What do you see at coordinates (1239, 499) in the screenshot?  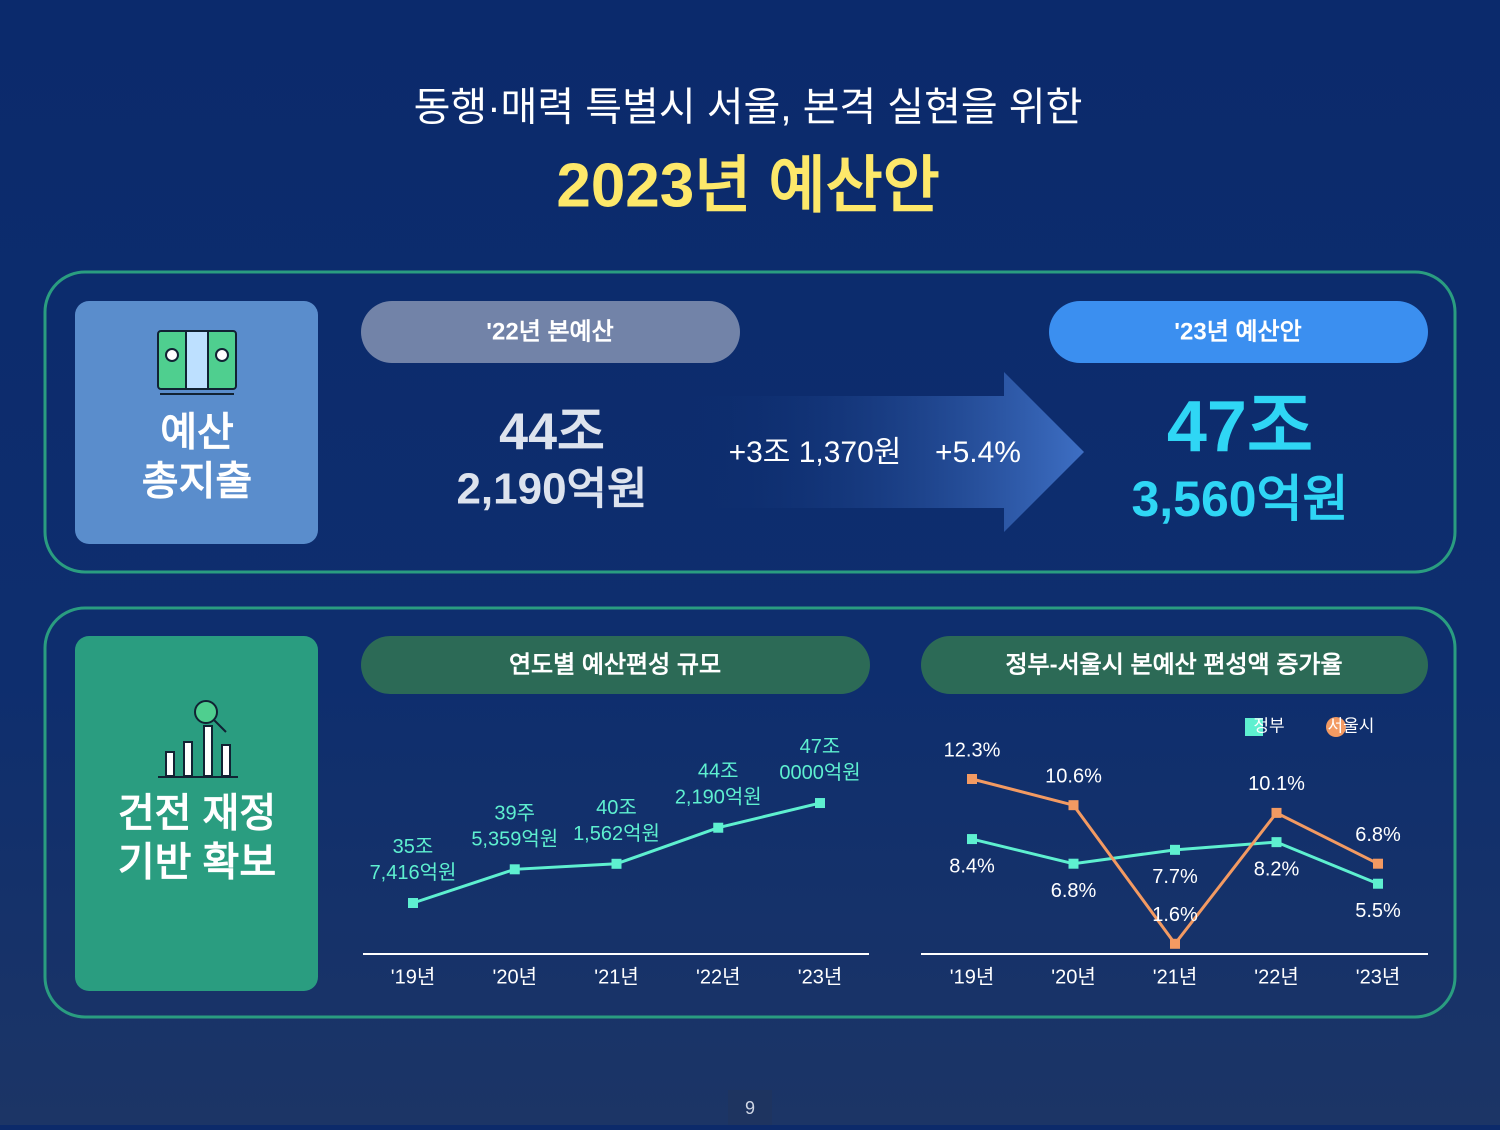 I see `amount: 3,560억원` at bounding box center [1239, 499].